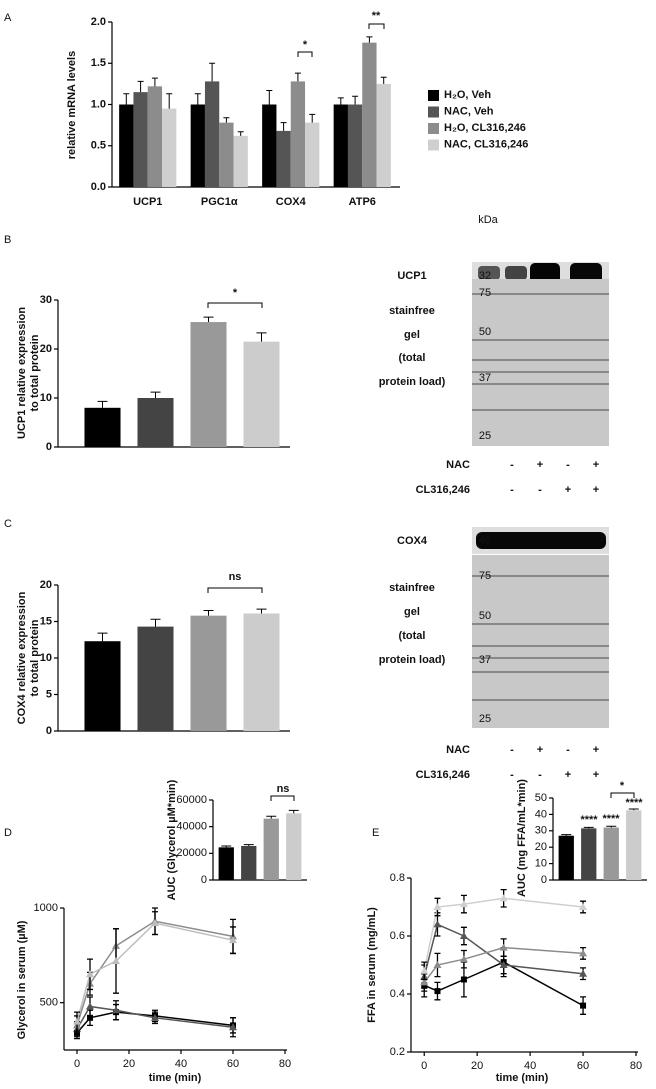  Describe the element at coordinates (219, 202) in the screenshot. I see `x-tick-label: PGC1α` at that location.